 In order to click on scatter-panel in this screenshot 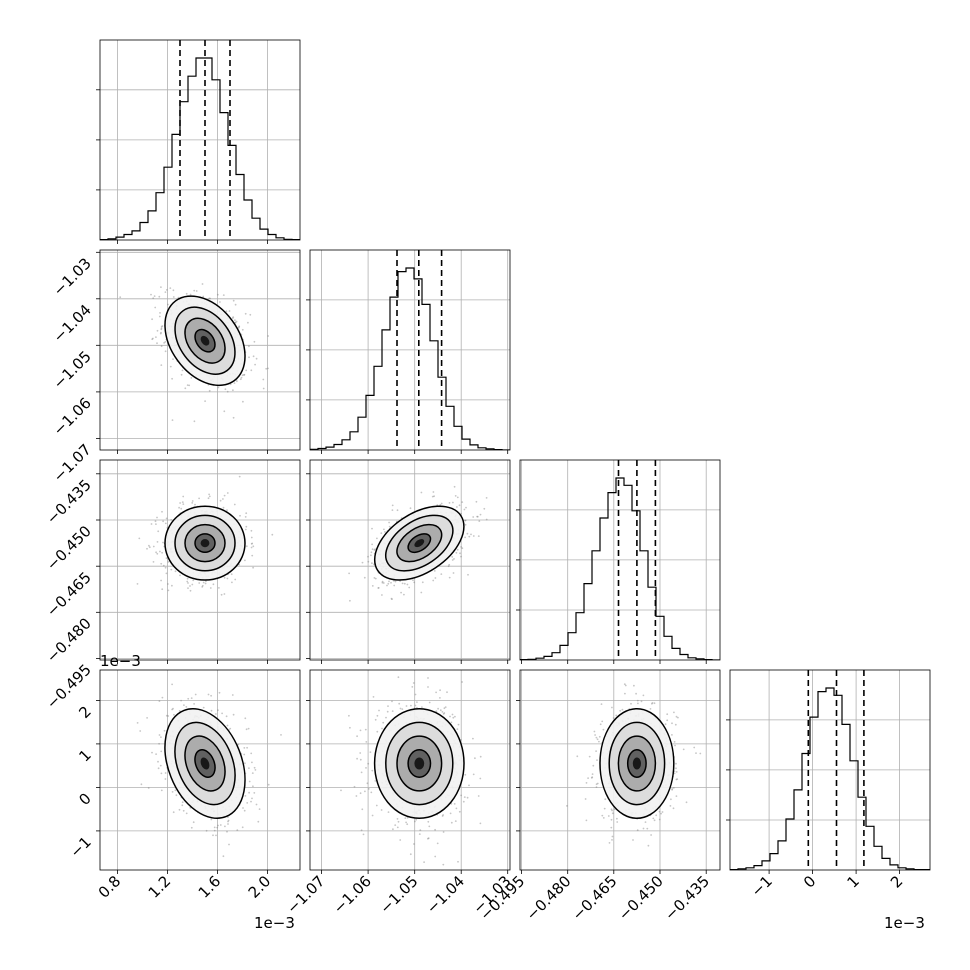, I will do `click(198, 351)`.